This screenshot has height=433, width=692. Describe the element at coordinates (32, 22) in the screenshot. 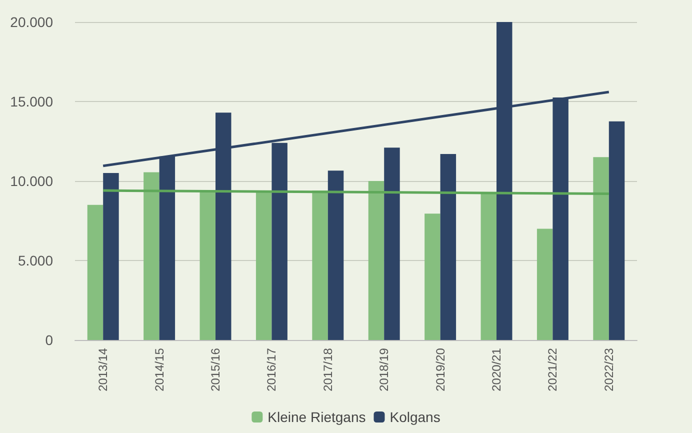

I see `y-tick-label: 20.000` at that location.